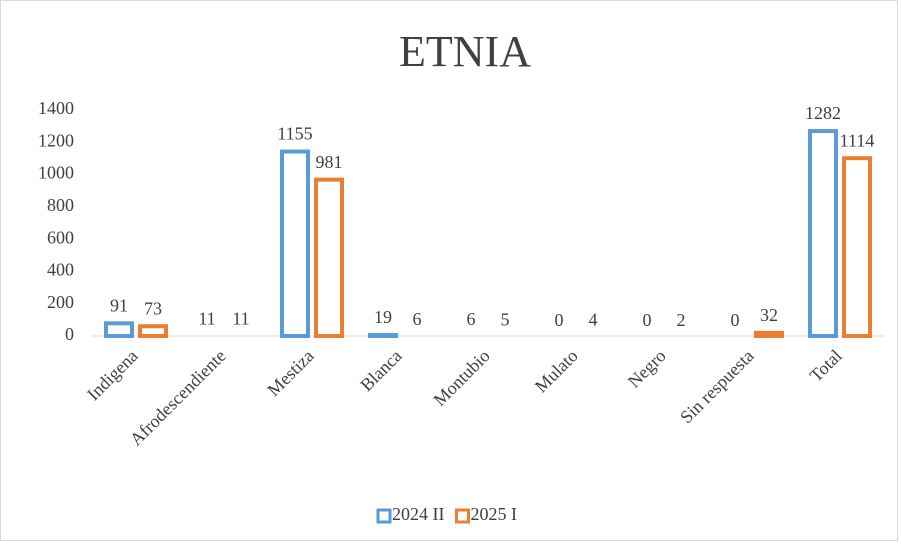  I want to click on data-label: 32, so click(769, 315).